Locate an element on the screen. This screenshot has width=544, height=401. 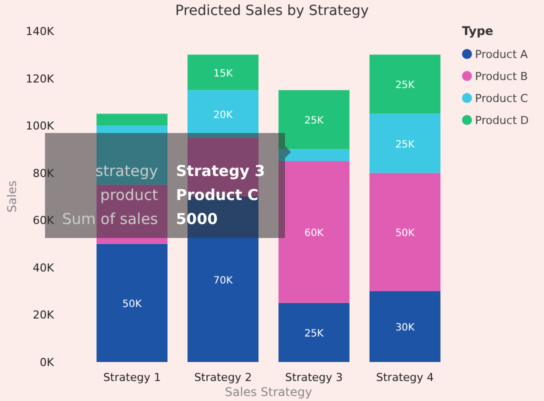
annotation: Sum of sales is located at coordinates (110, 219).